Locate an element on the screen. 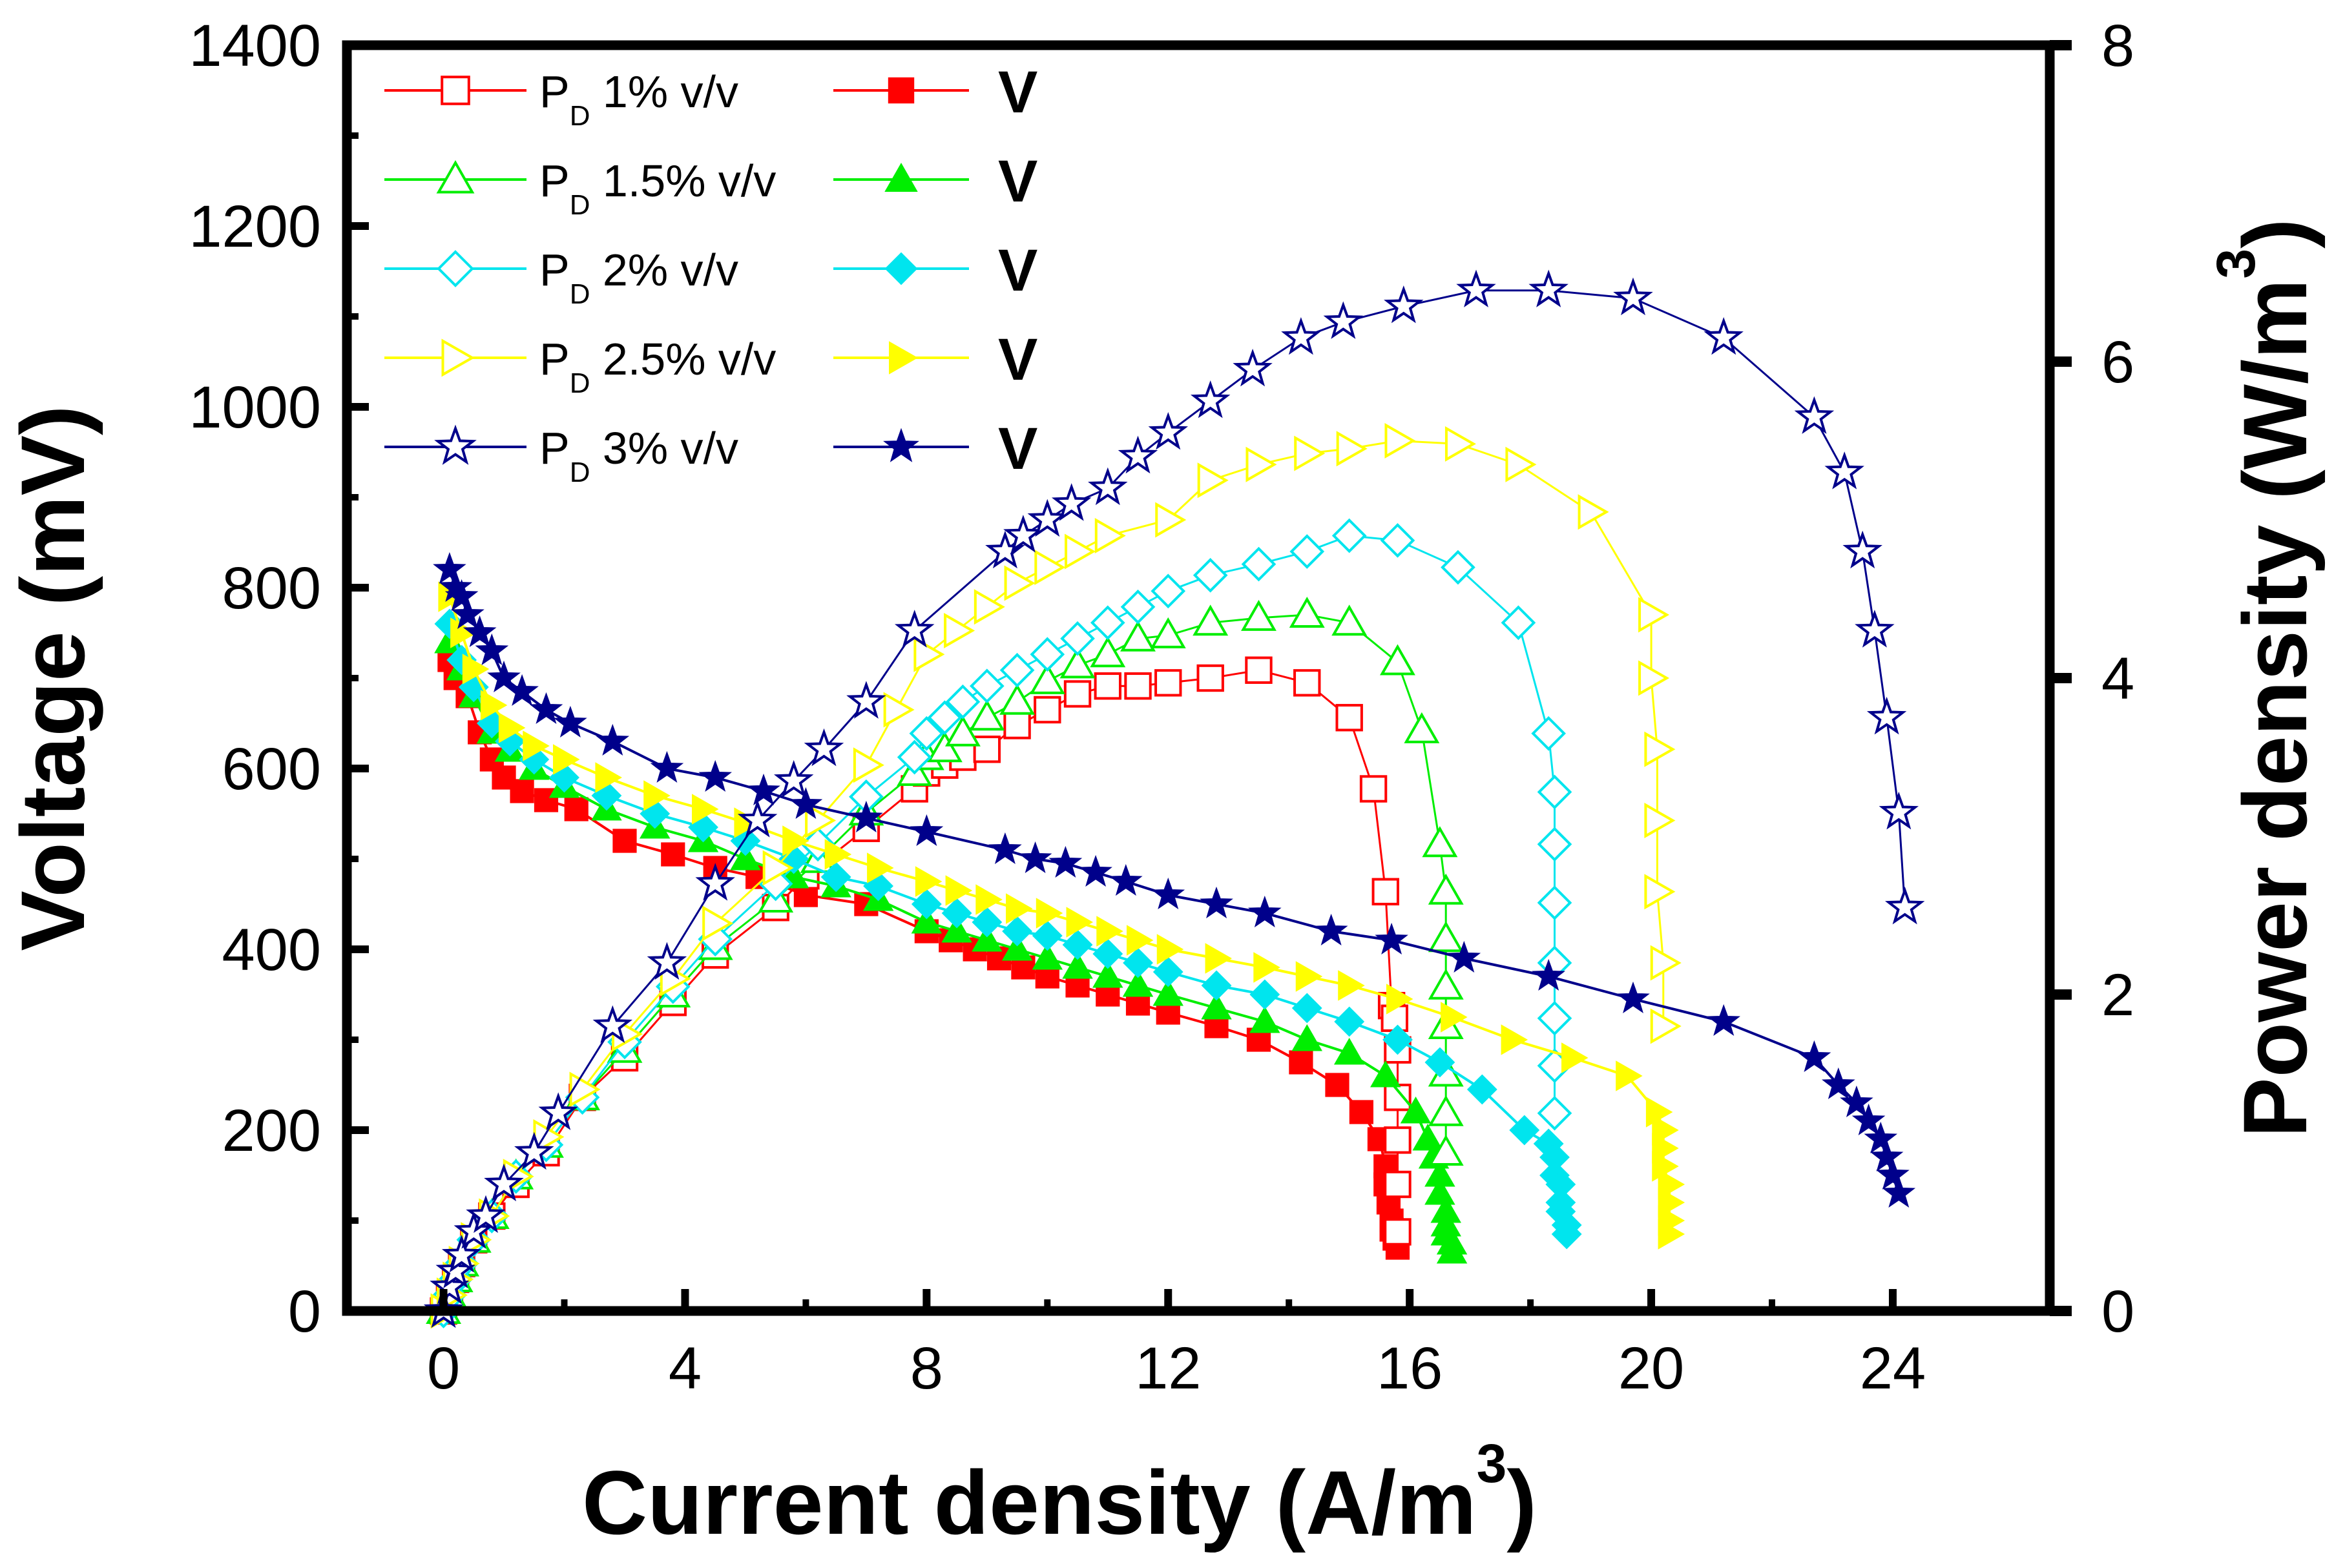 The height and width of the screenshot is (1568, 2334). y-right-tick-label: 4 is located at coordinates (2117, 679).